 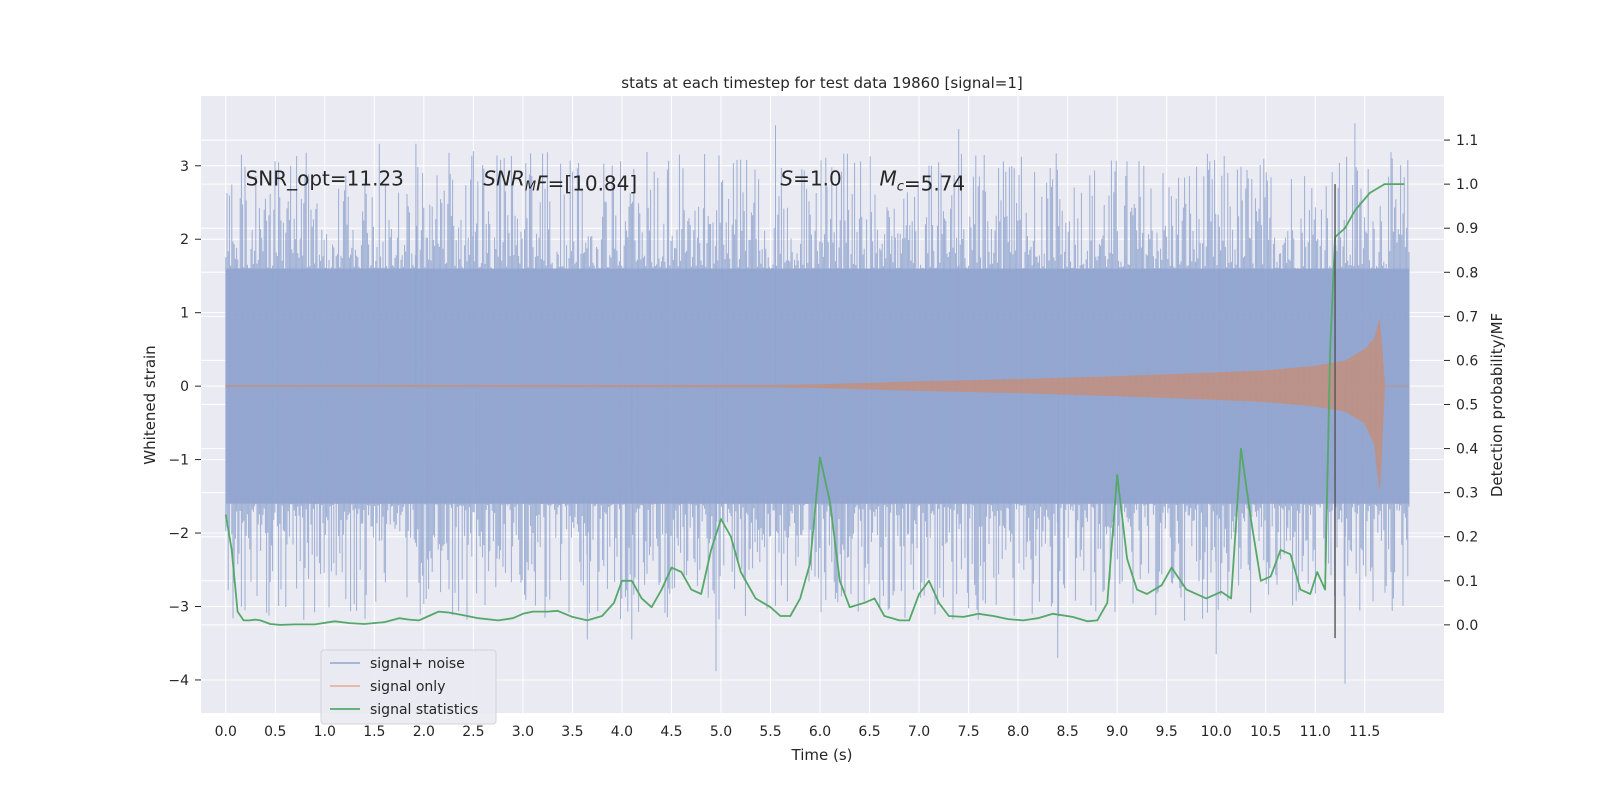 What do you see at coordinates (226, 732) in the screenshot?
I see `x-tick-label: 0.0` at bounding box center [226, 732].